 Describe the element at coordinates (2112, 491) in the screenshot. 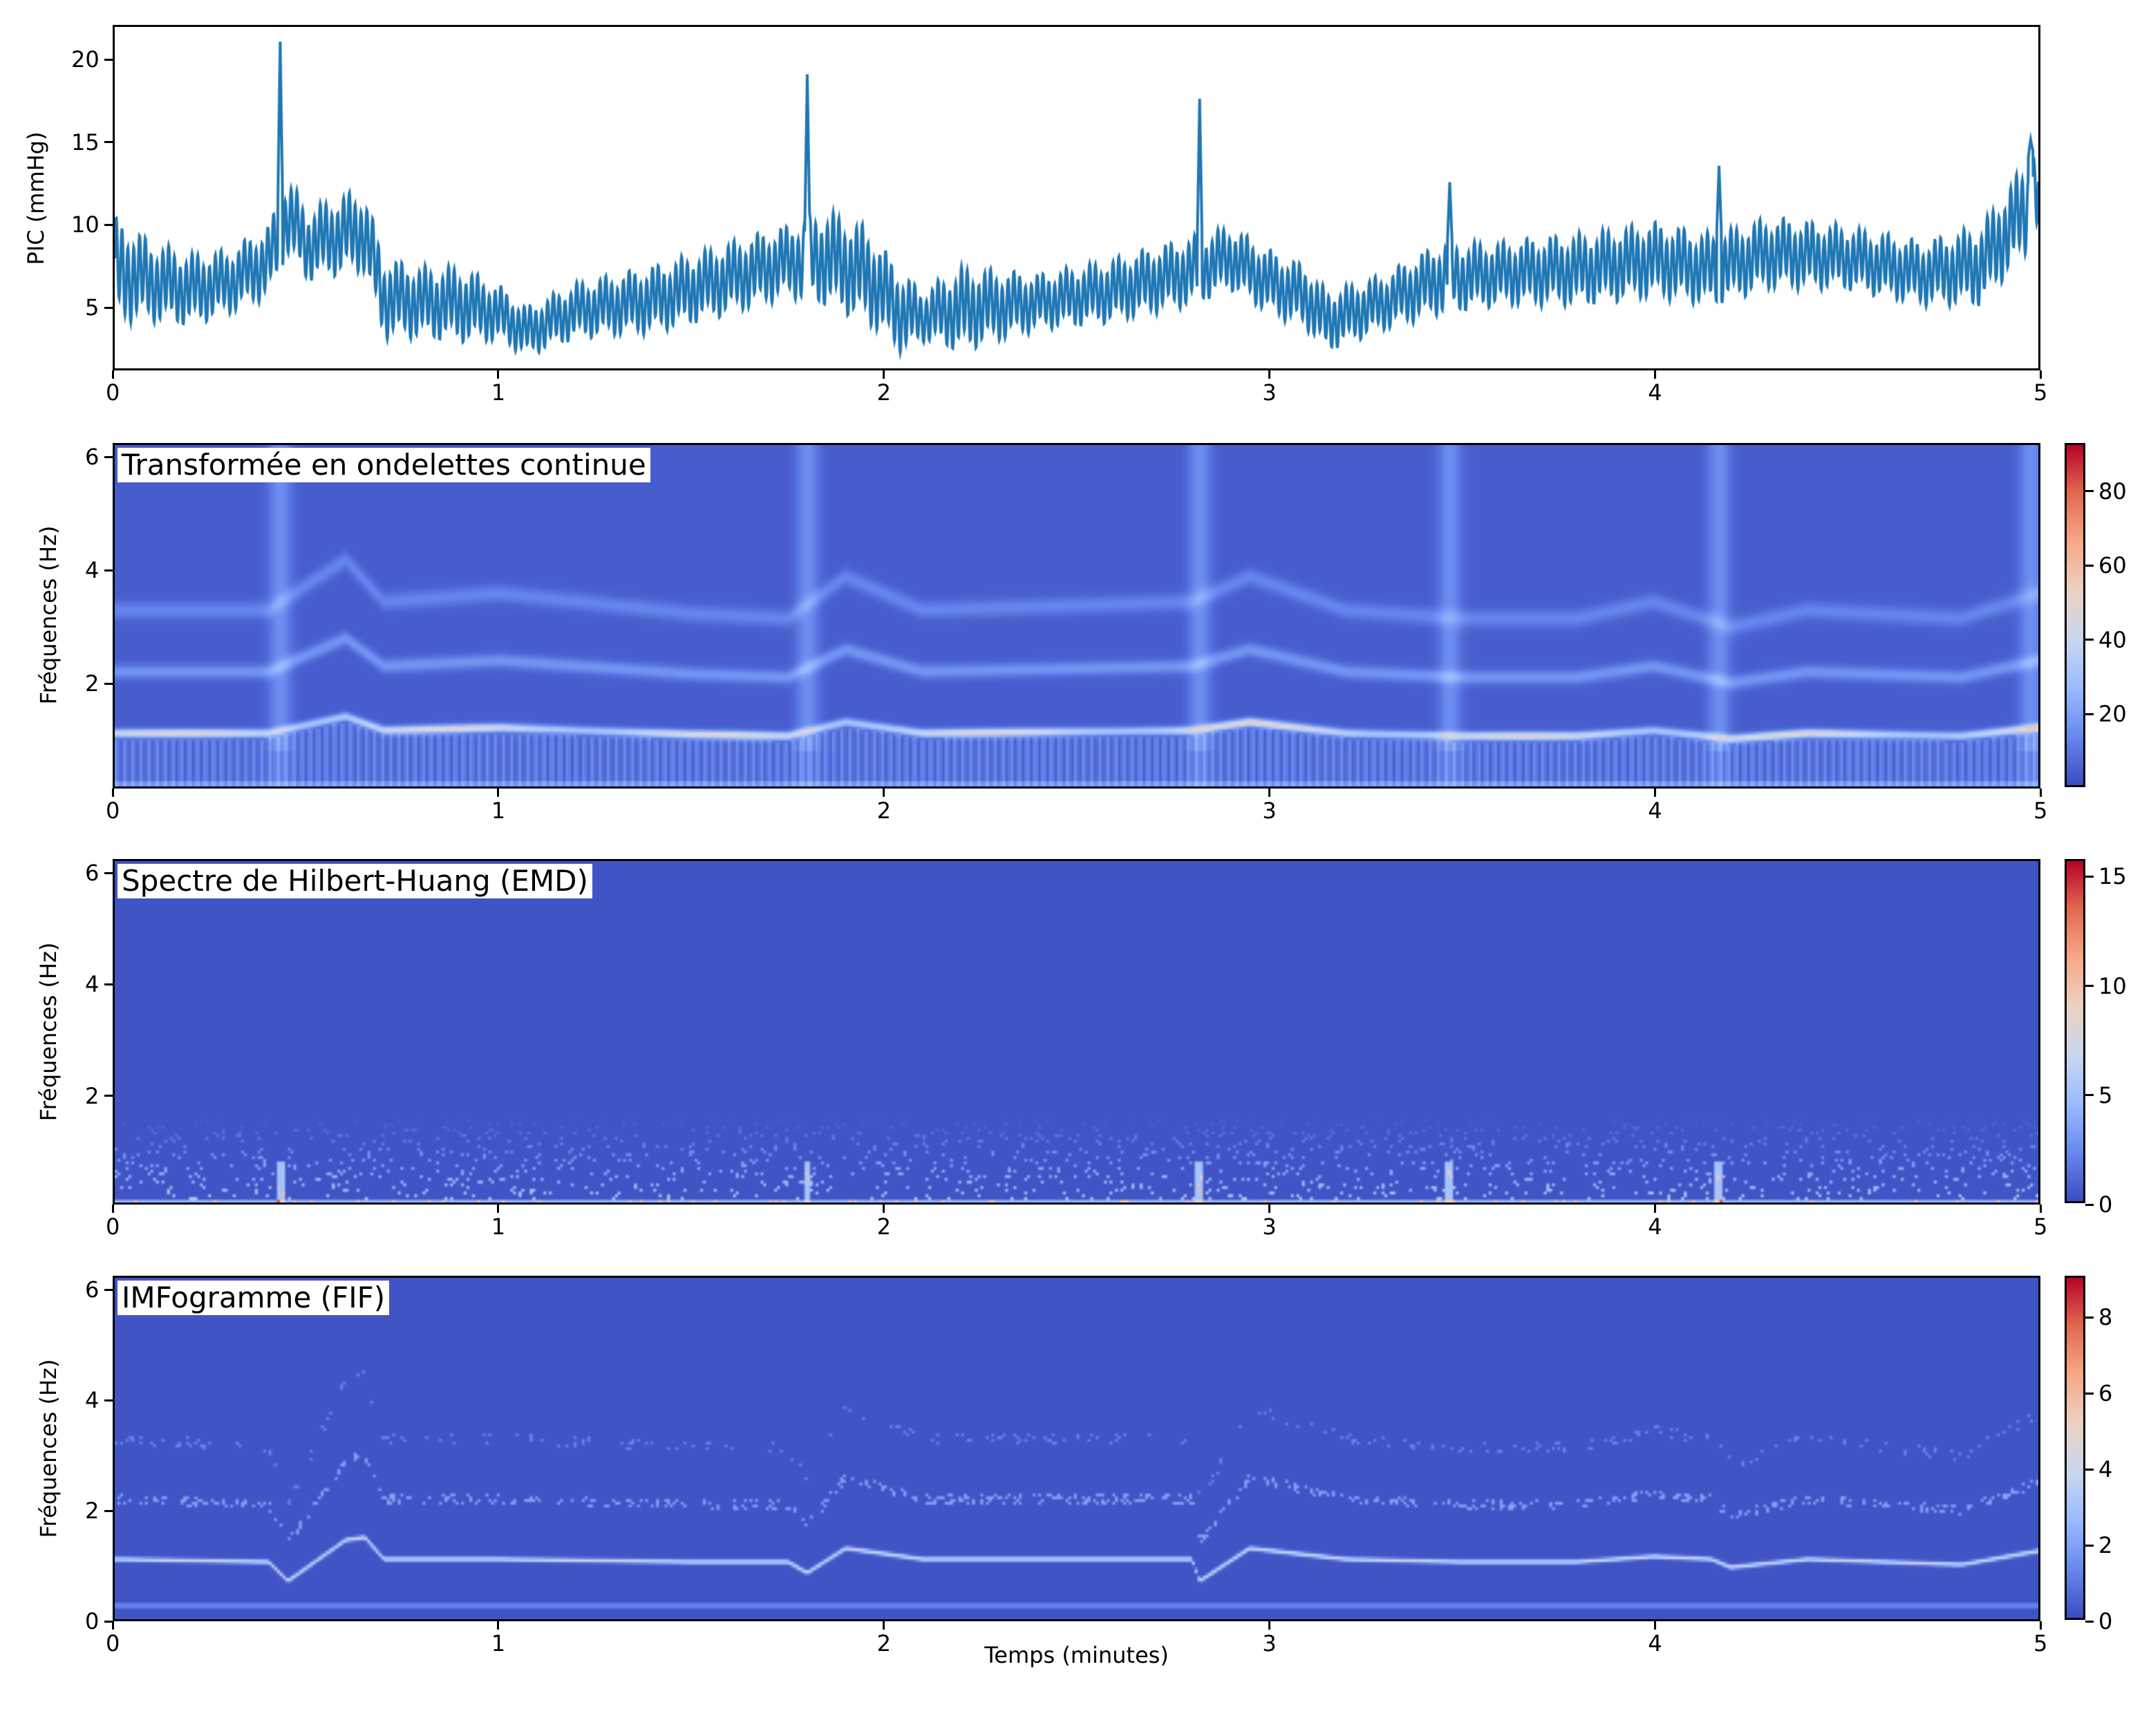

I see `colorbar-tick-label: 80` at that location.